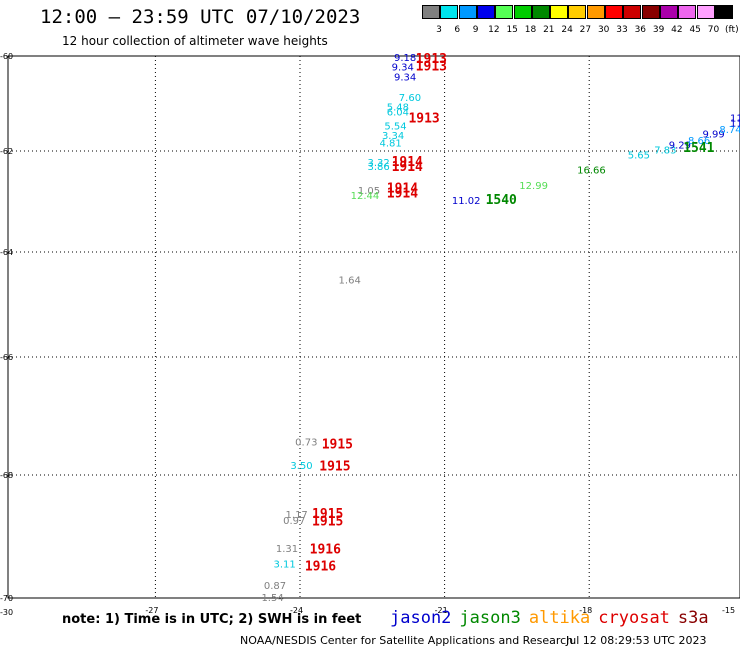 This screenshot has height=650, width=740. Describe the element at coordinates (622, 30) in the screenshot. I see `color-scale-label: 33` at that location.